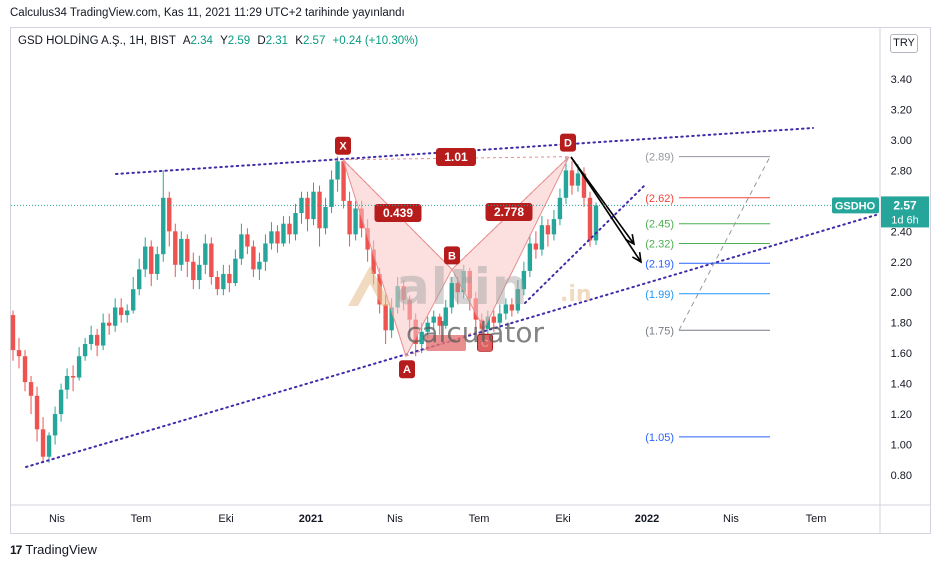 The image size is (940, 568). What do you see at coordinates (375, 41) in the screenshot?
I see `change-value: +0.24 (+10.30%)` at bounding box center [375, 41].